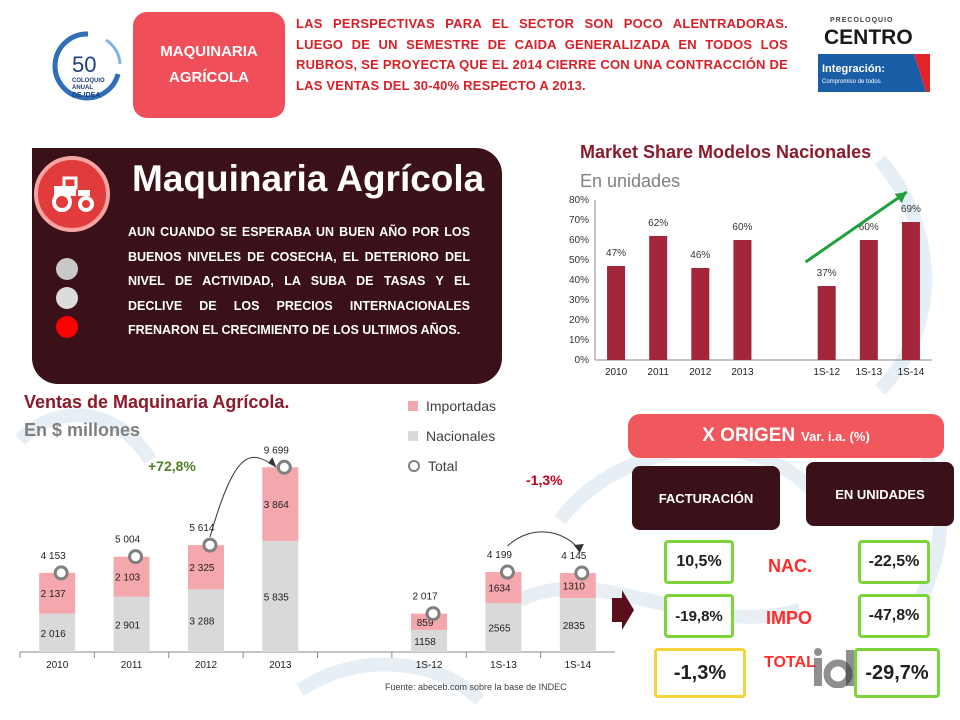 Image resolution: width=960 pixels, height=720 pixels. Describe the element at coordinates (201, 528) in the screenshot. I see `ventas-label-total: 5 614` at that location.